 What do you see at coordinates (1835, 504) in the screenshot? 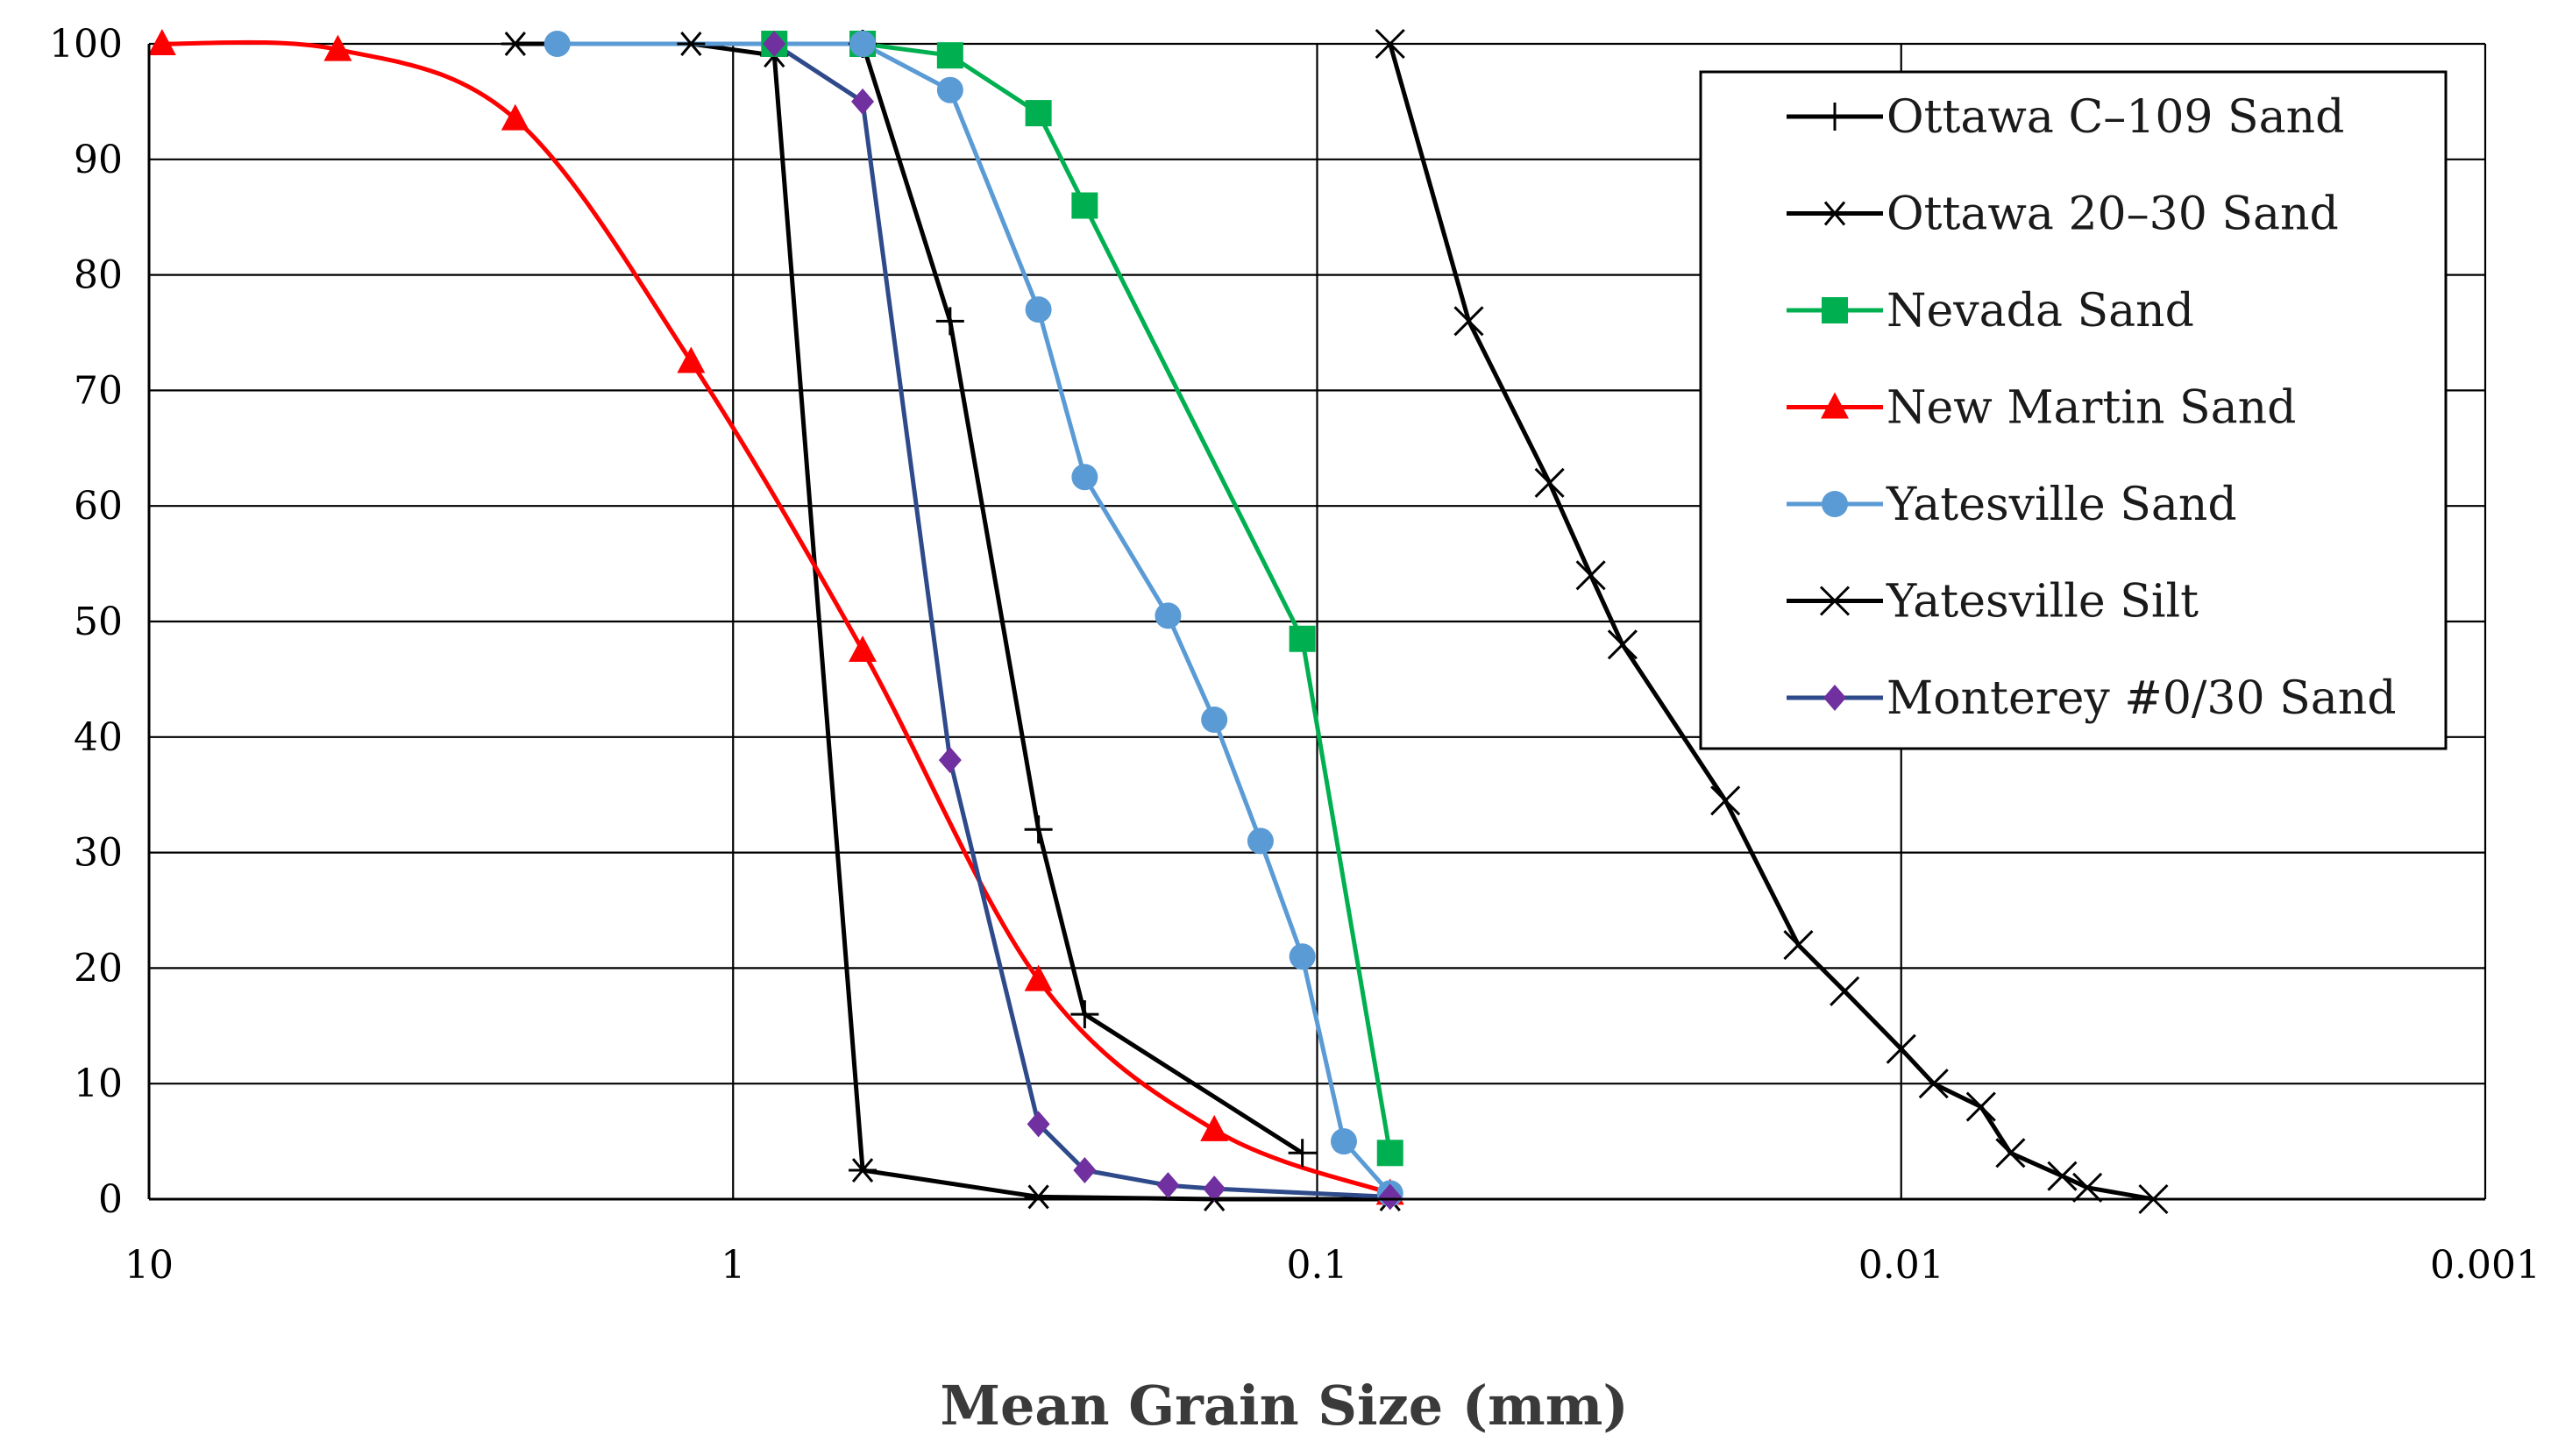
I see `legend-marker-yatesville-sand` at bounding box center [1835, 504].